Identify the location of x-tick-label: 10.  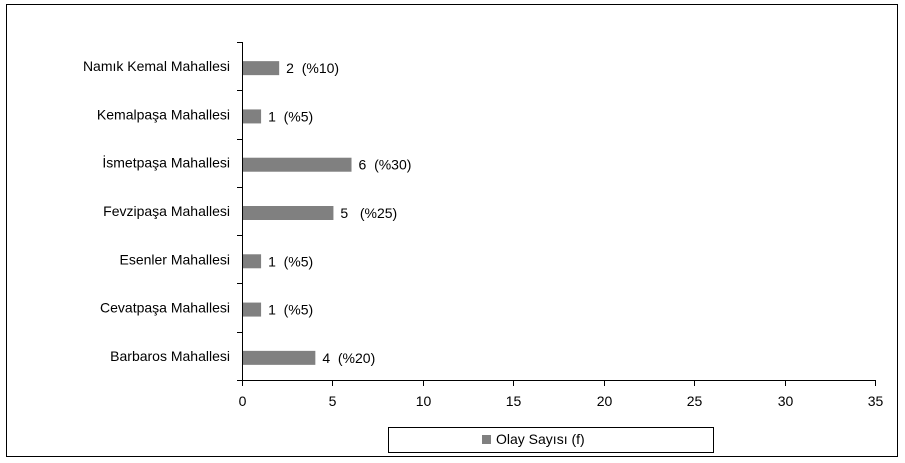
(424, 401).